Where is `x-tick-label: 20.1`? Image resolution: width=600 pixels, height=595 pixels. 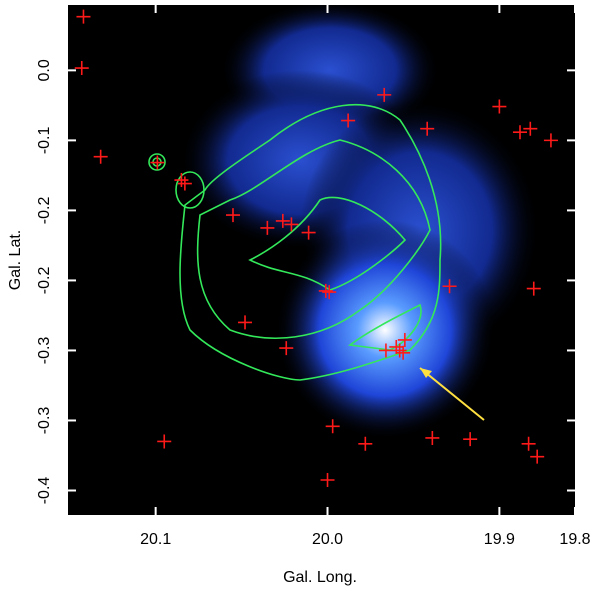
x-tick-label: 20.1 is located at coordinates (155, 539).